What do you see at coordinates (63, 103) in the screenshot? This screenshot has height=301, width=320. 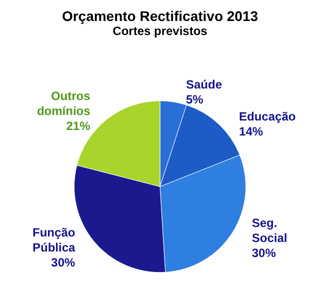 I see `slice-label: Outros domínios` at bounding box center [63, 103].